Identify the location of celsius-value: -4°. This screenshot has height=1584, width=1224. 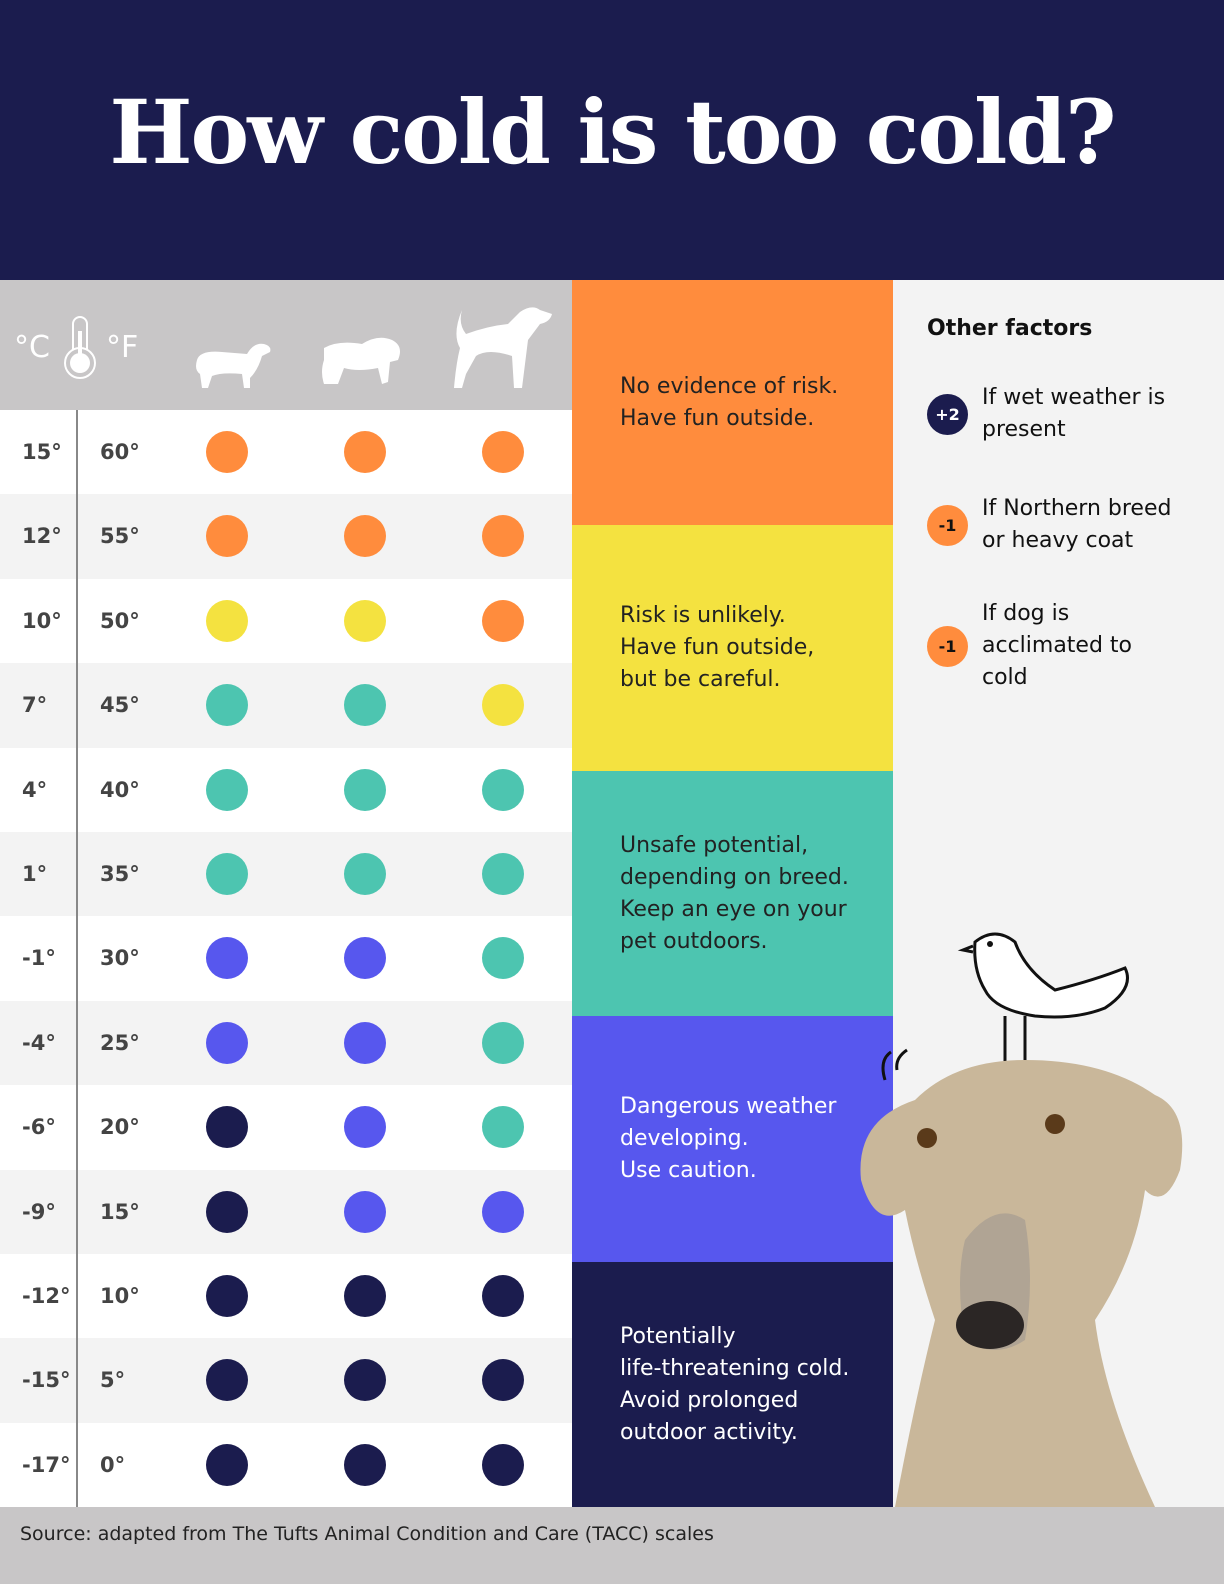
(39, 1042).